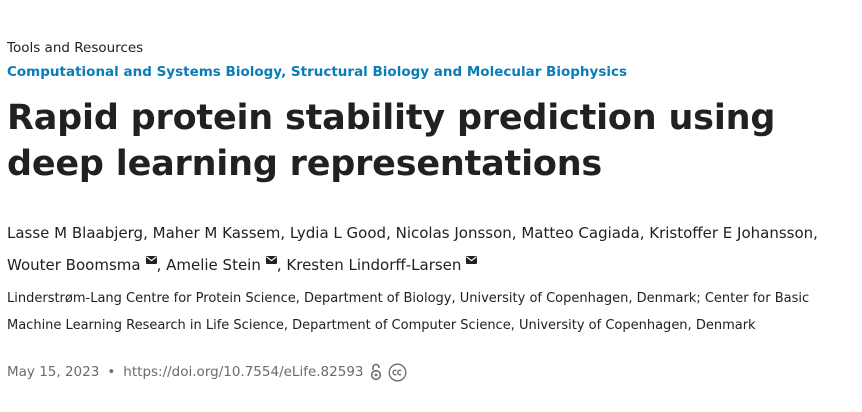 The width and height of the screenshot is (862, 412). I want to click on author-name: Amelie Stein, so click(213, 265).